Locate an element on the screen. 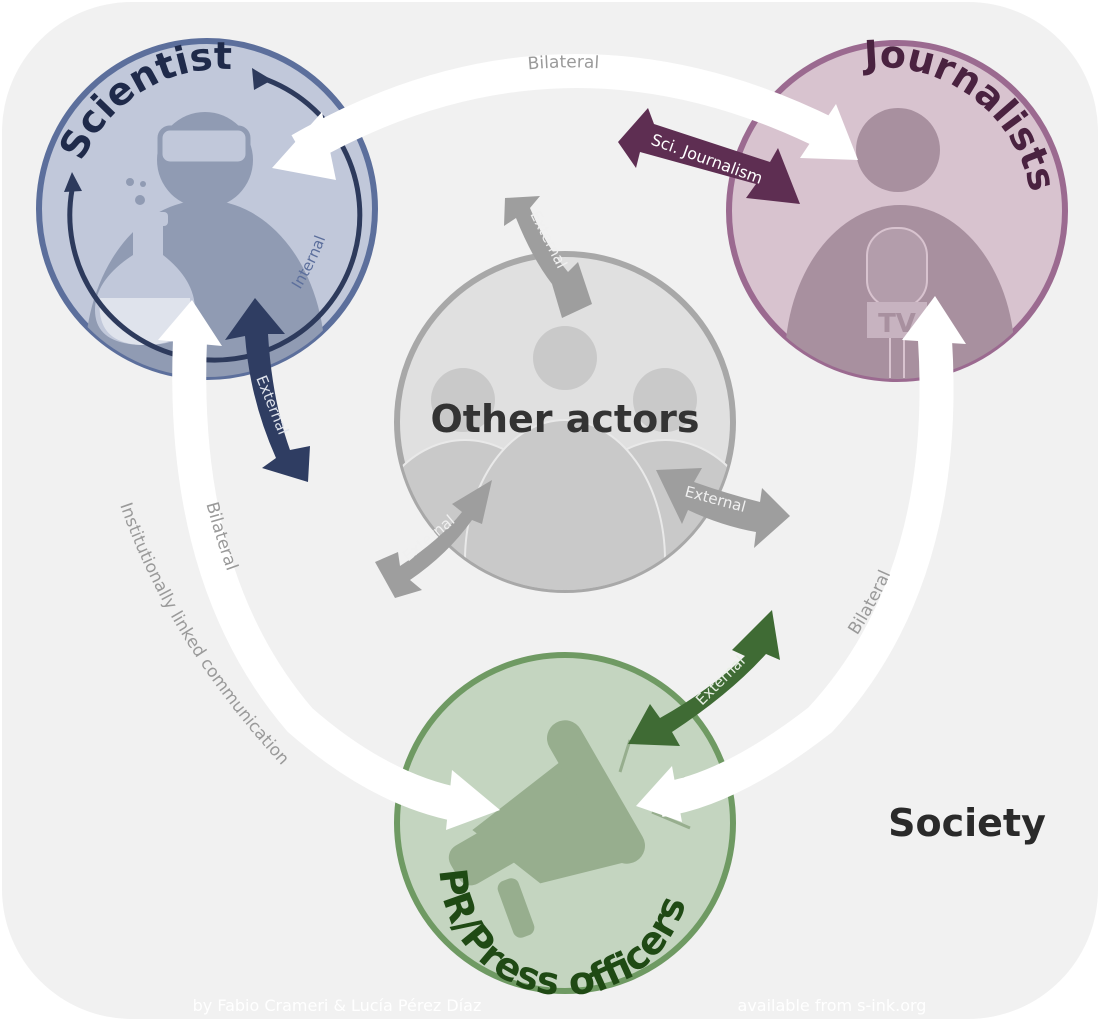 The height and width of the screenshot is (1021, 1100). bilateral-top-label: Bilateral is located at coordinates (563, 63).